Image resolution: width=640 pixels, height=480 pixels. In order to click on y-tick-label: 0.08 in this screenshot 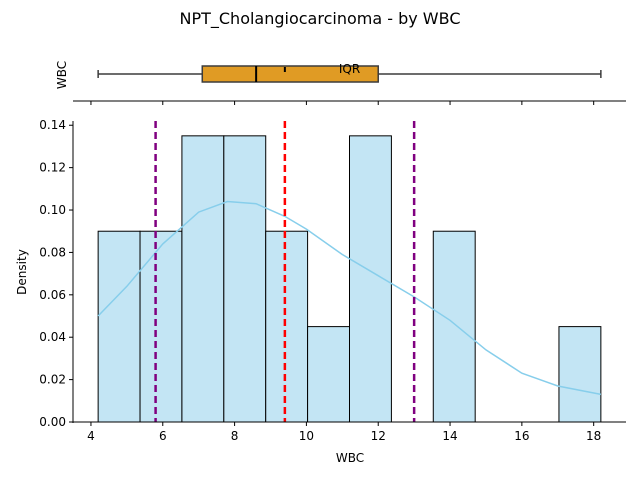, I will do `click(52, 252)`.